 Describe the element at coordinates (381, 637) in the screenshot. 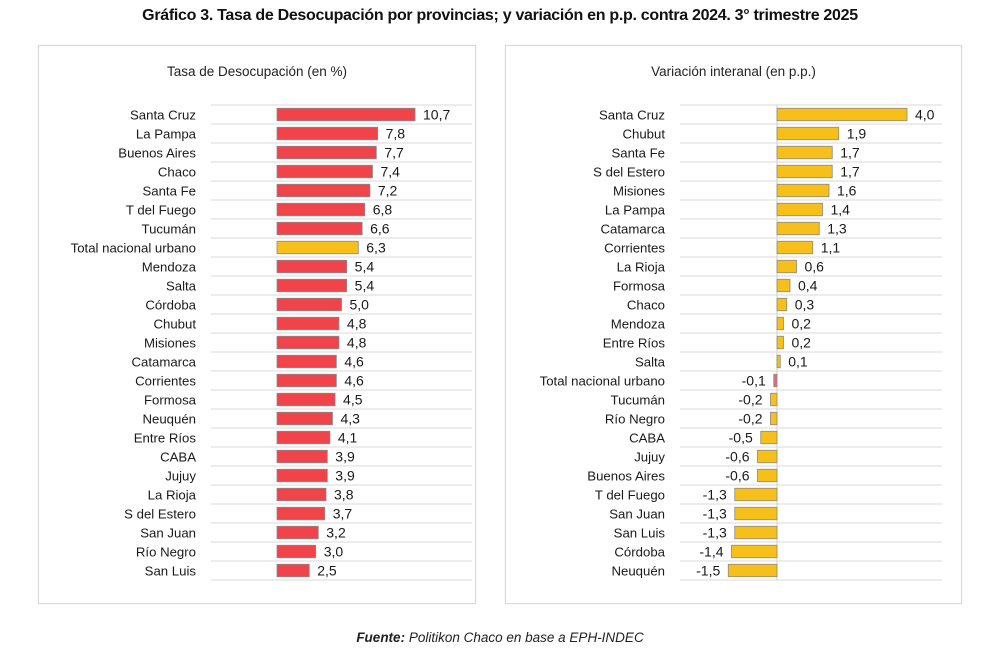

I see `source-label: Fuente:` at that location.